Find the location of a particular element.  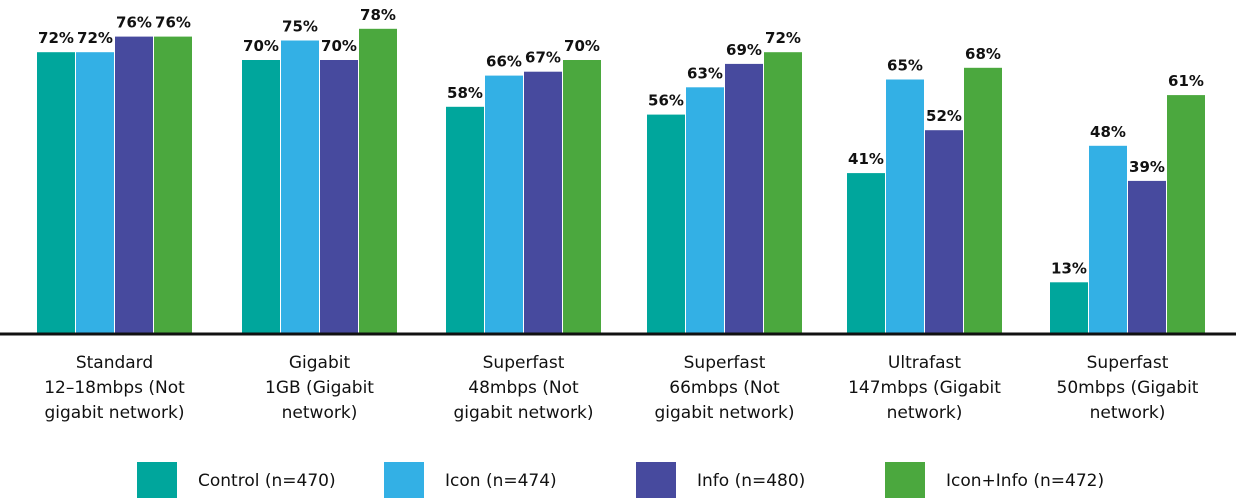

value-label-5-0: 13% is located at coordinates (1069, 268).